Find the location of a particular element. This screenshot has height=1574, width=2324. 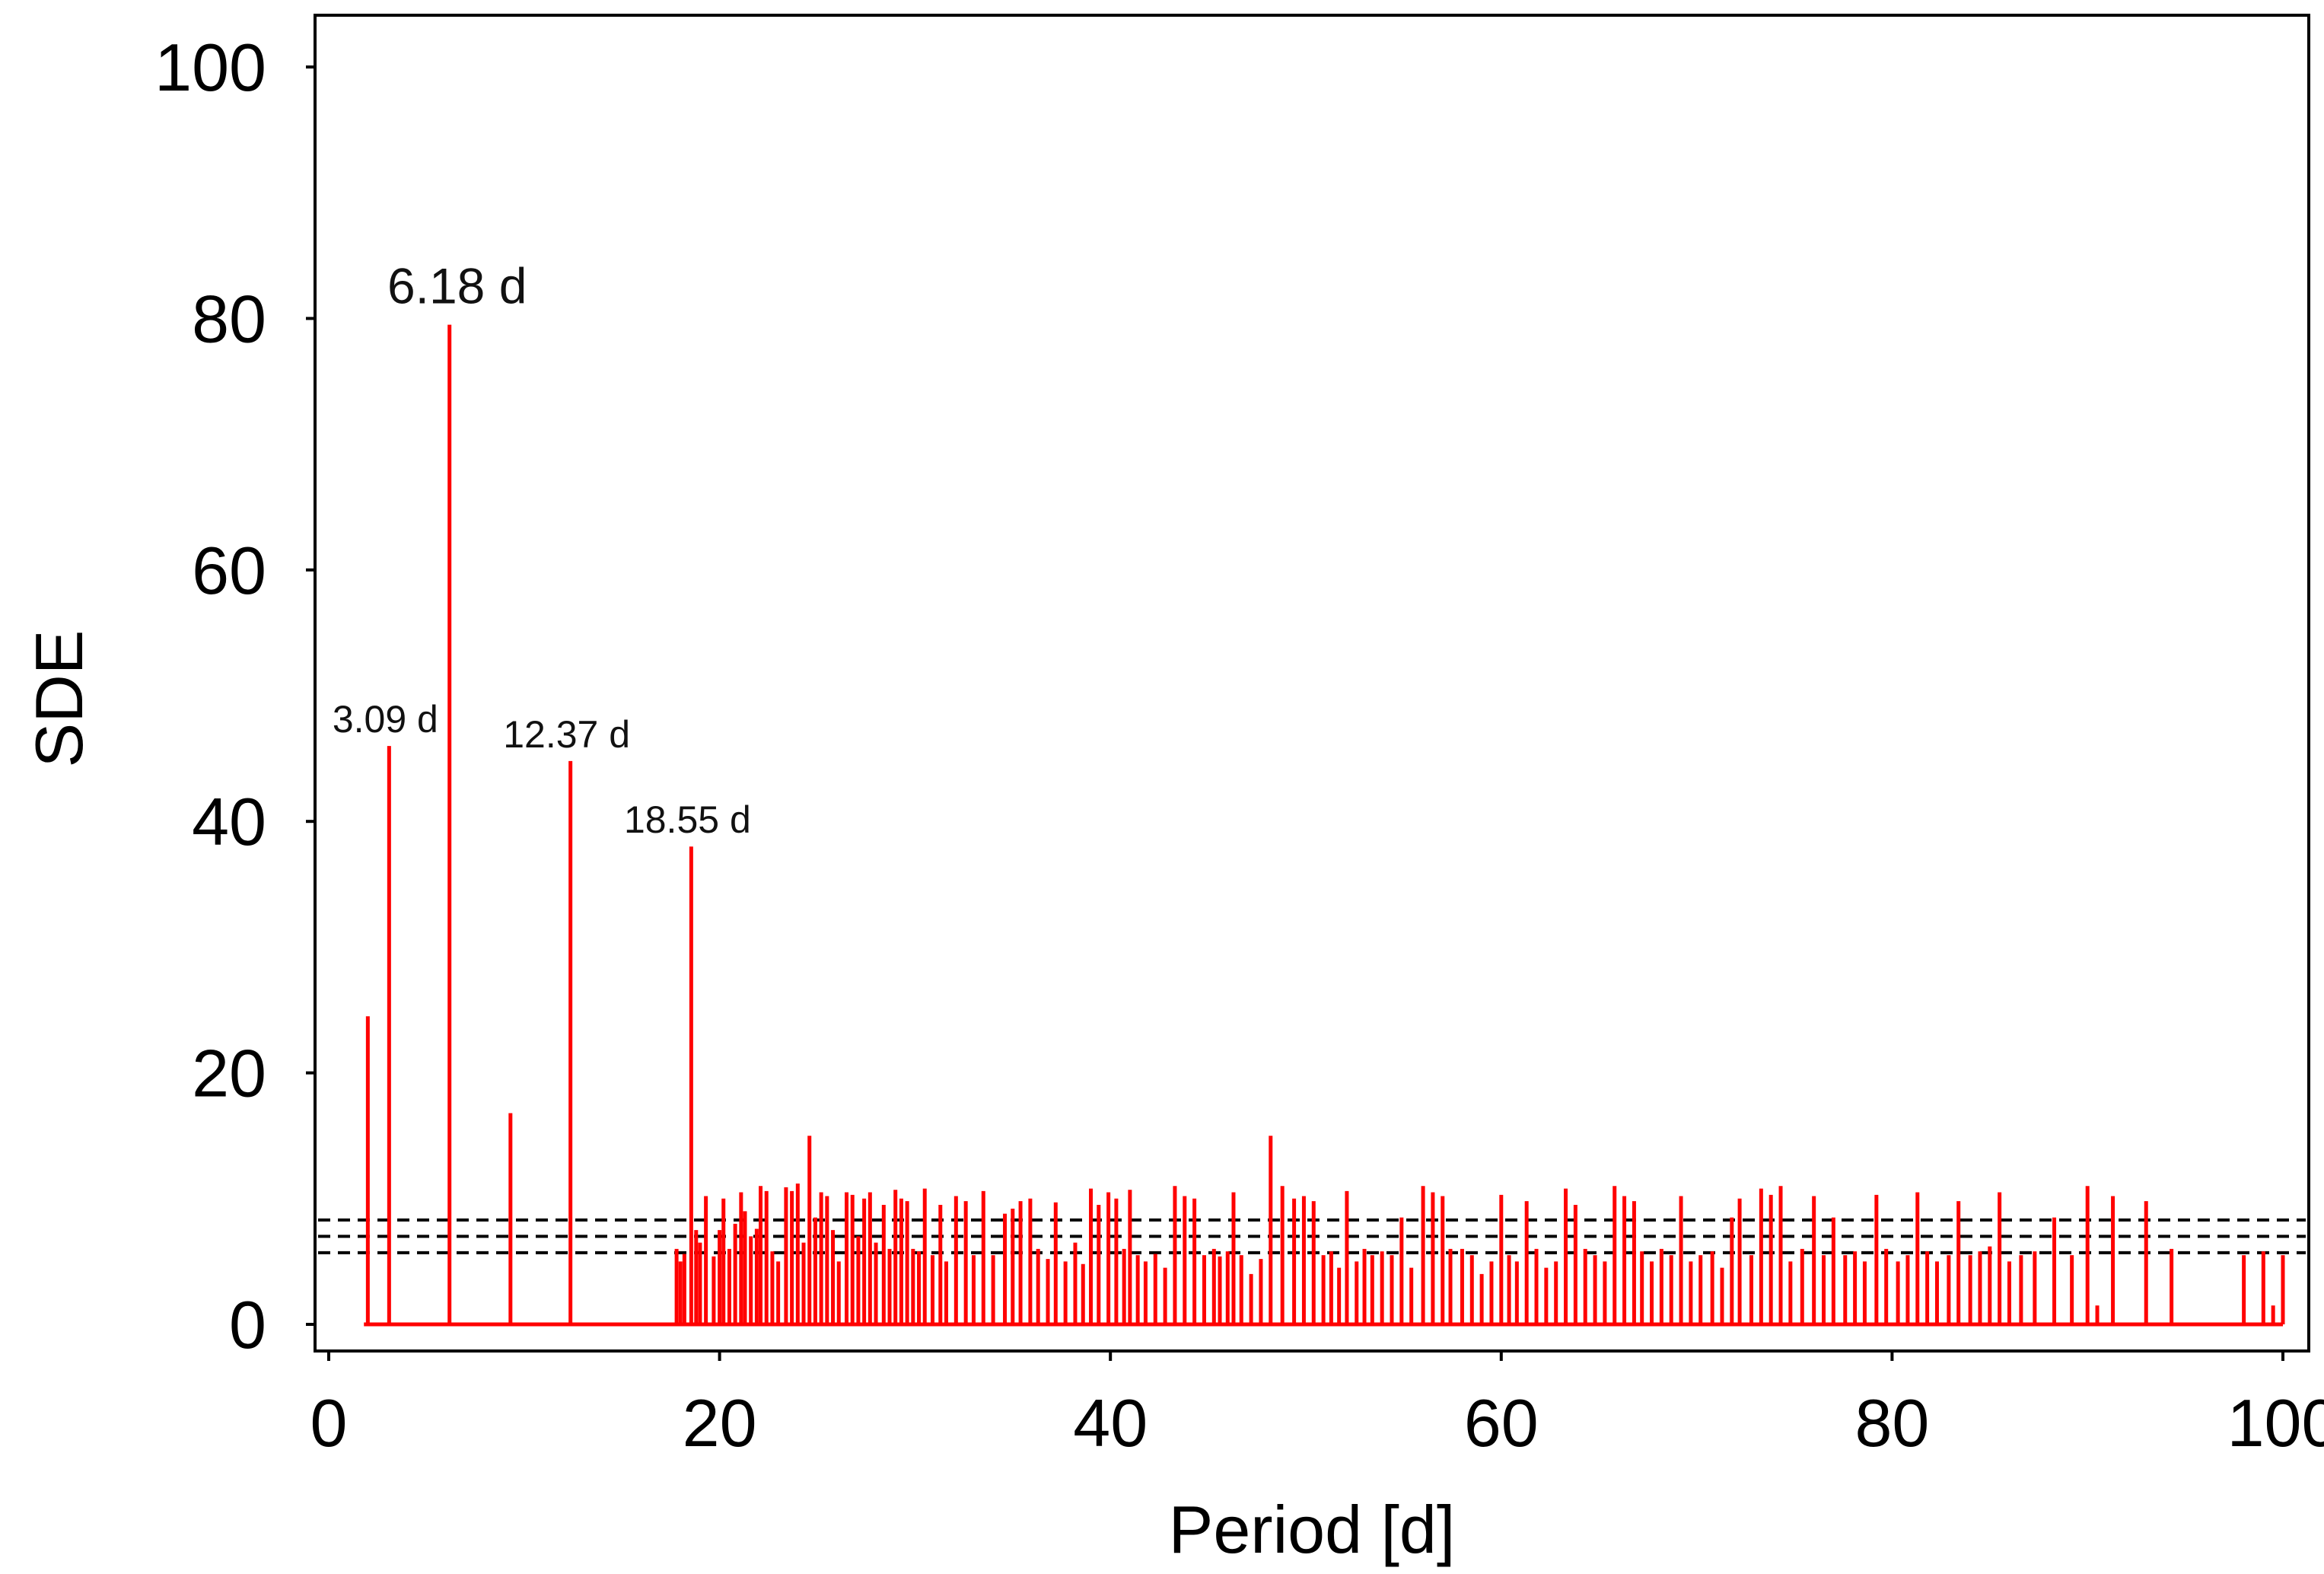

peak-annotations: 6.18 d 3.09 d 12.37 d 18.55 d is located at coordinates (542, 550).